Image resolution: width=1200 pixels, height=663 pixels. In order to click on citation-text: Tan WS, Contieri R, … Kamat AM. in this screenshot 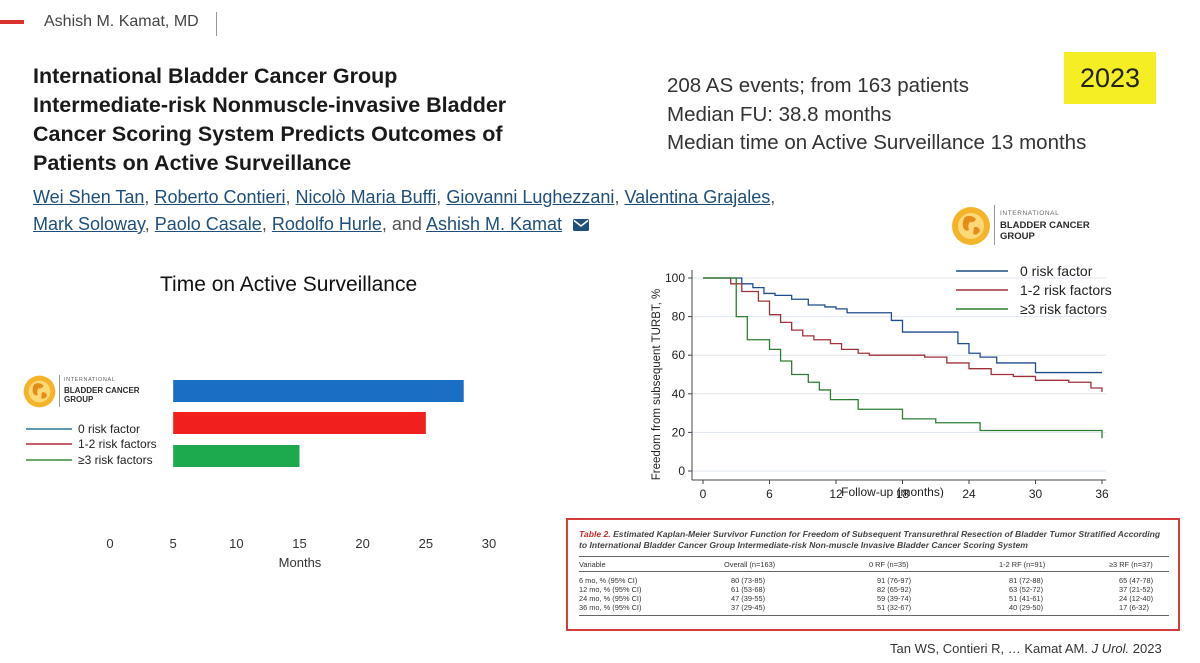, I will do `click(991, 648)`.